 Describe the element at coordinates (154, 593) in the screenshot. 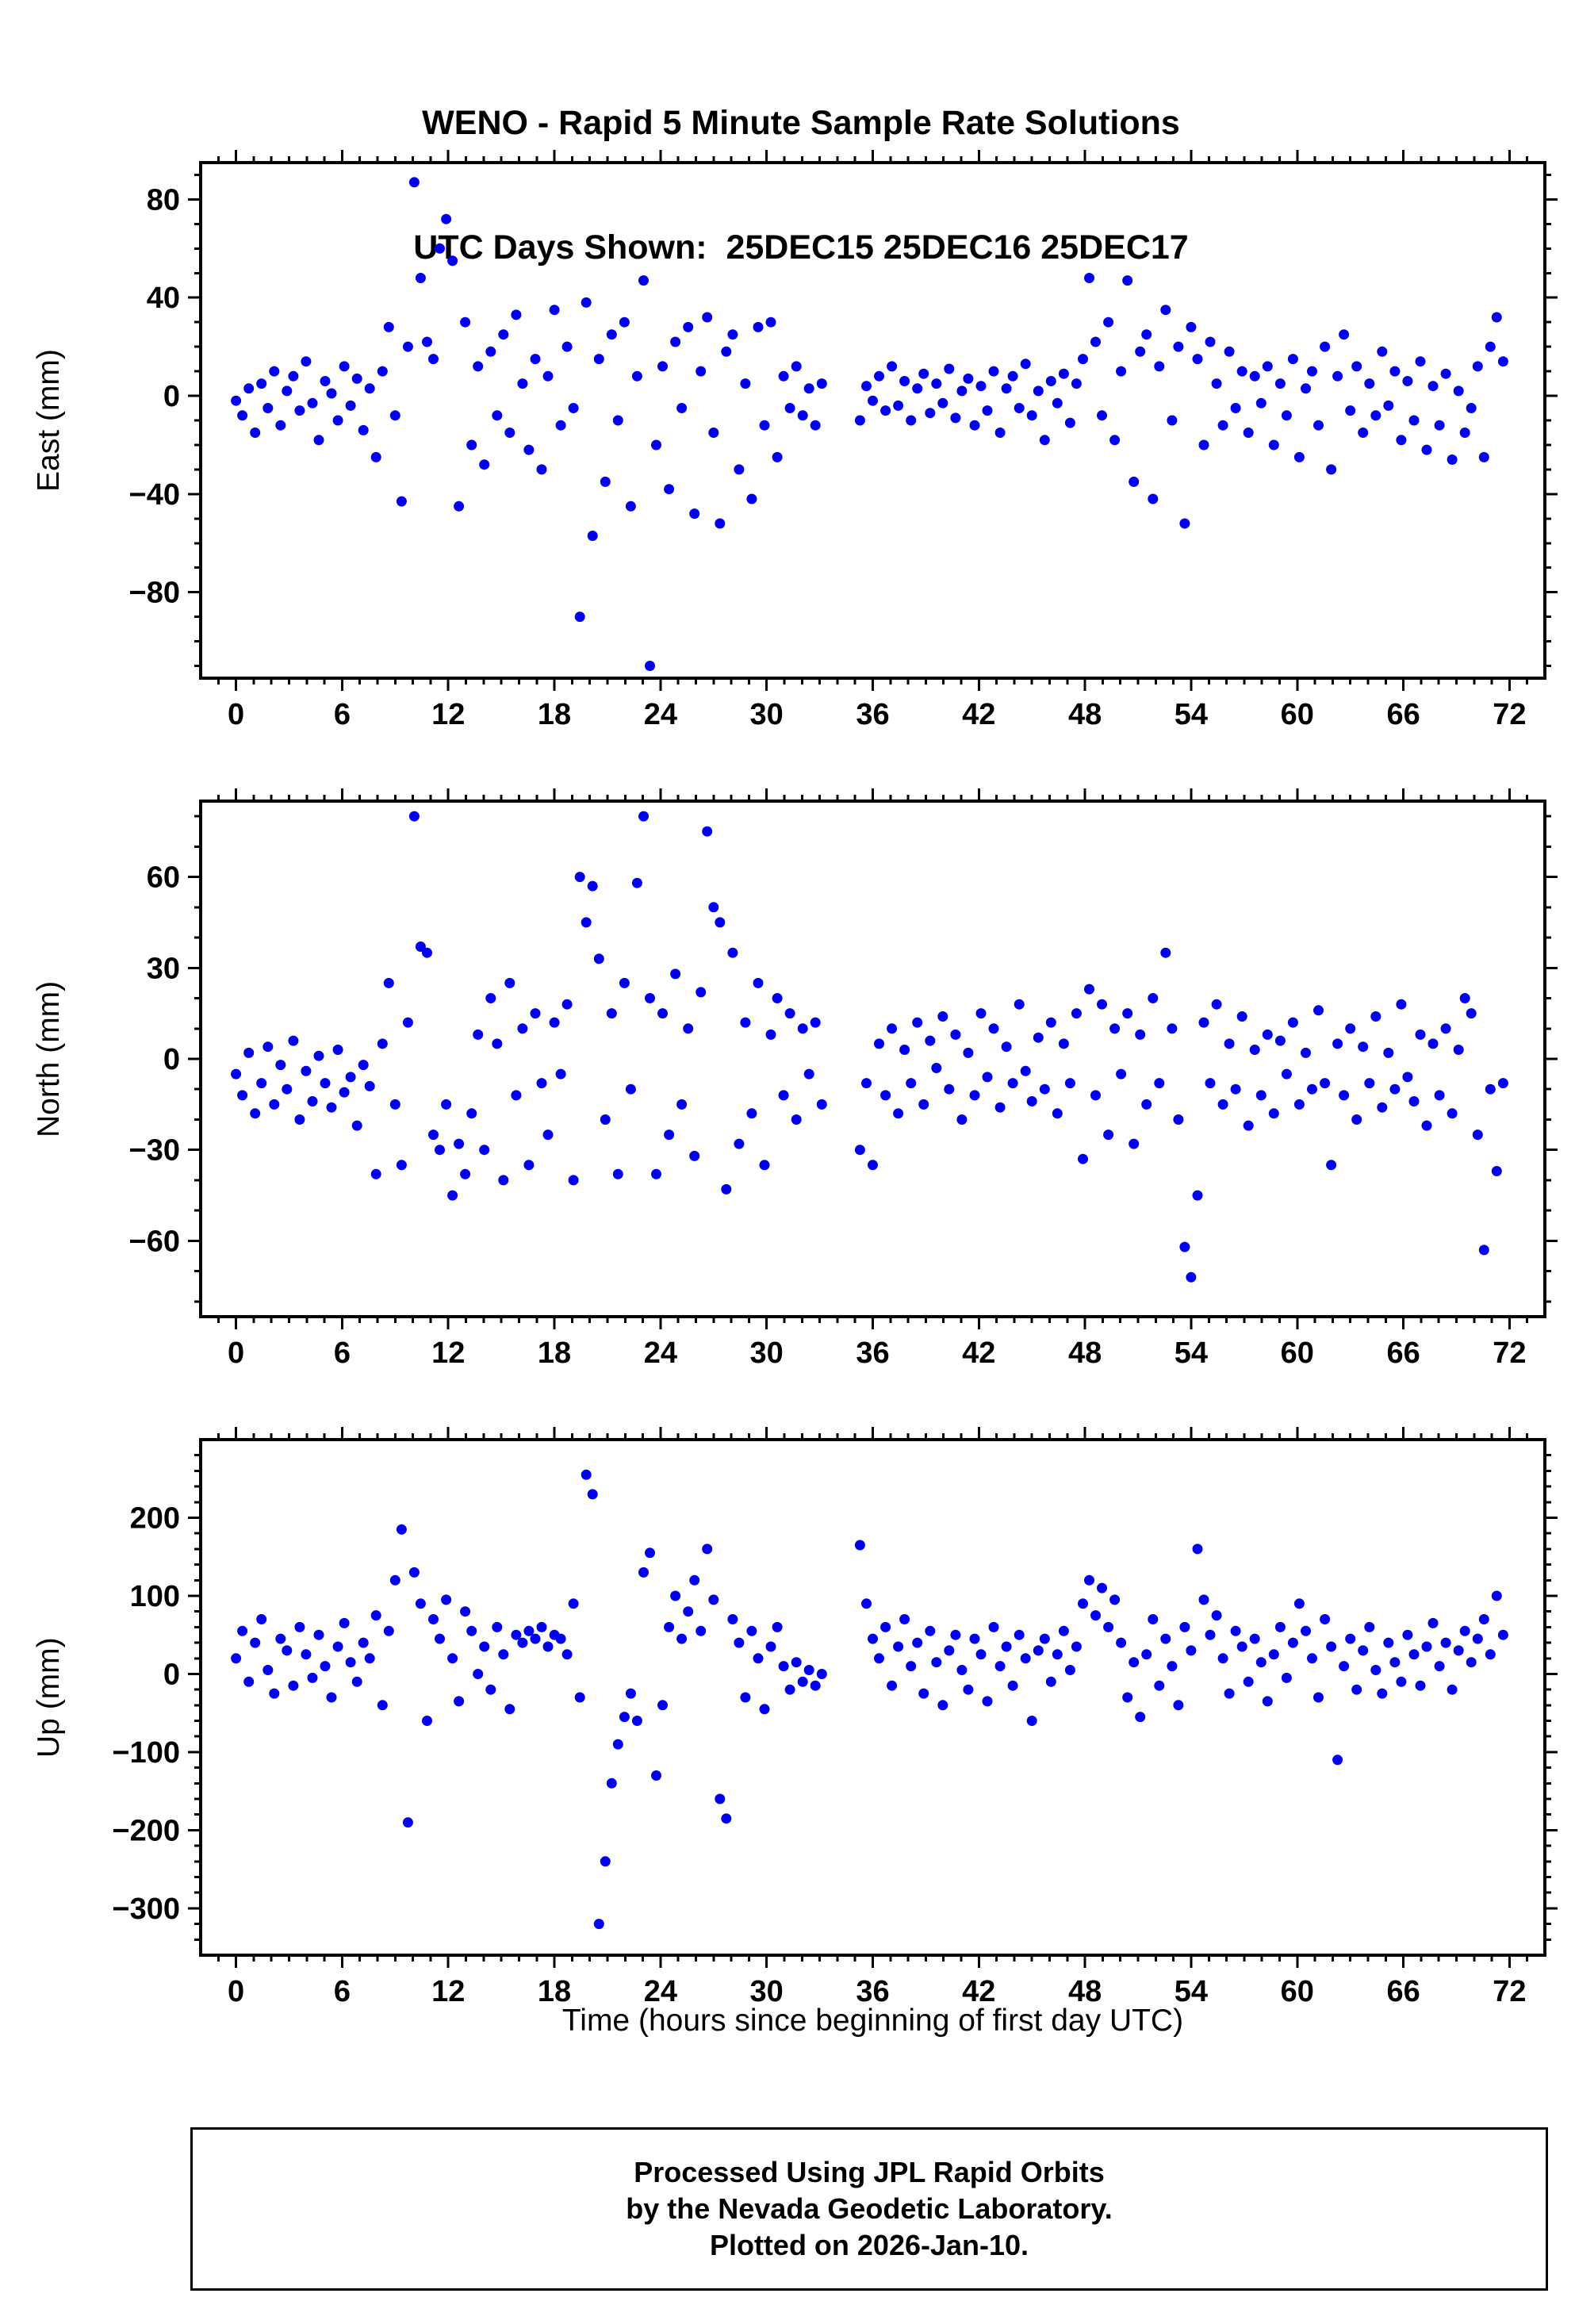

I see `y-tick-label: −80` at that location.